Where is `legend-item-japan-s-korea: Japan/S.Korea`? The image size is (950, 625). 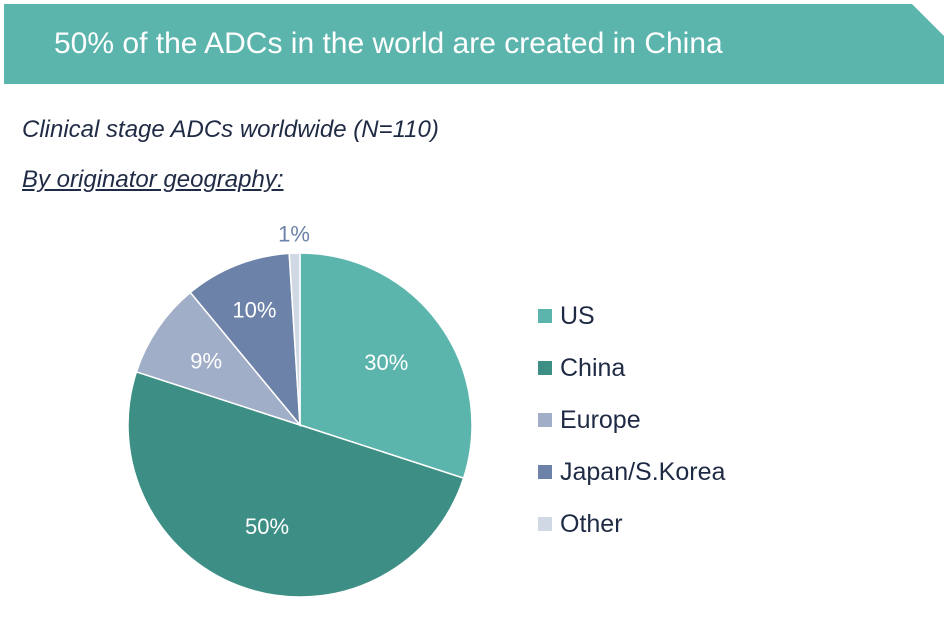
legend-item-japan-s-korea: Japan/S.Korea is located at coordinates (631, 472).